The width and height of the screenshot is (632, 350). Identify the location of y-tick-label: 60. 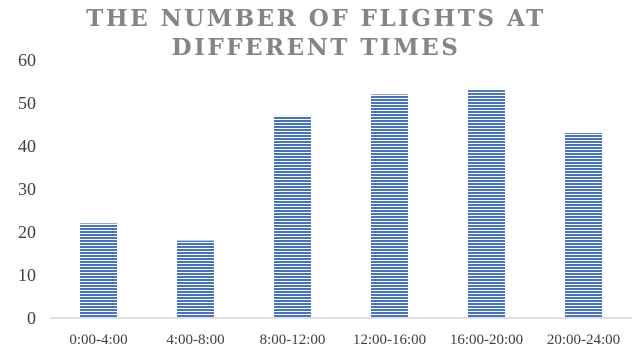
(27, 60).